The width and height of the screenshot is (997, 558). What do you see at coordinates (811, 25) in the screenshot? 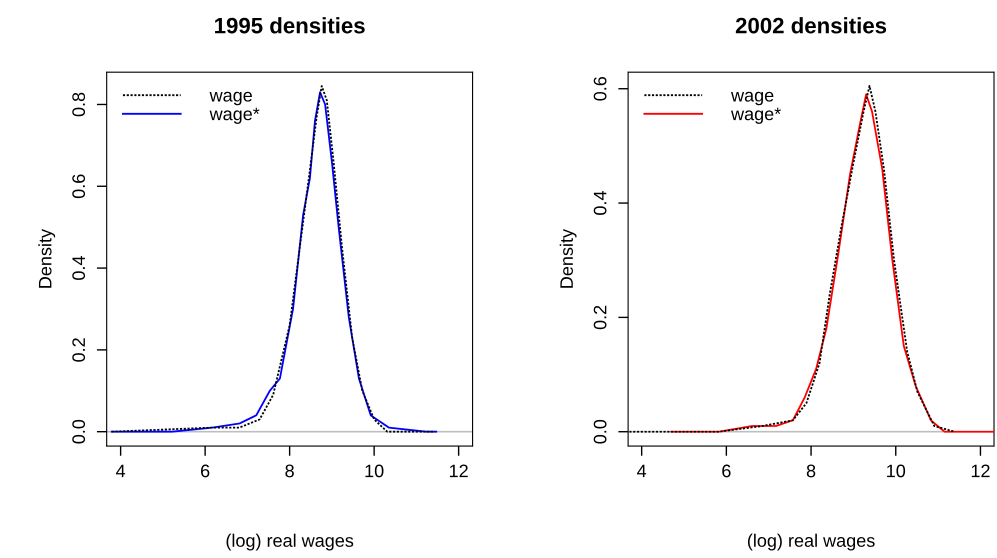
I see `chart-title: 2002 densities` at bounding box center [811, 25].